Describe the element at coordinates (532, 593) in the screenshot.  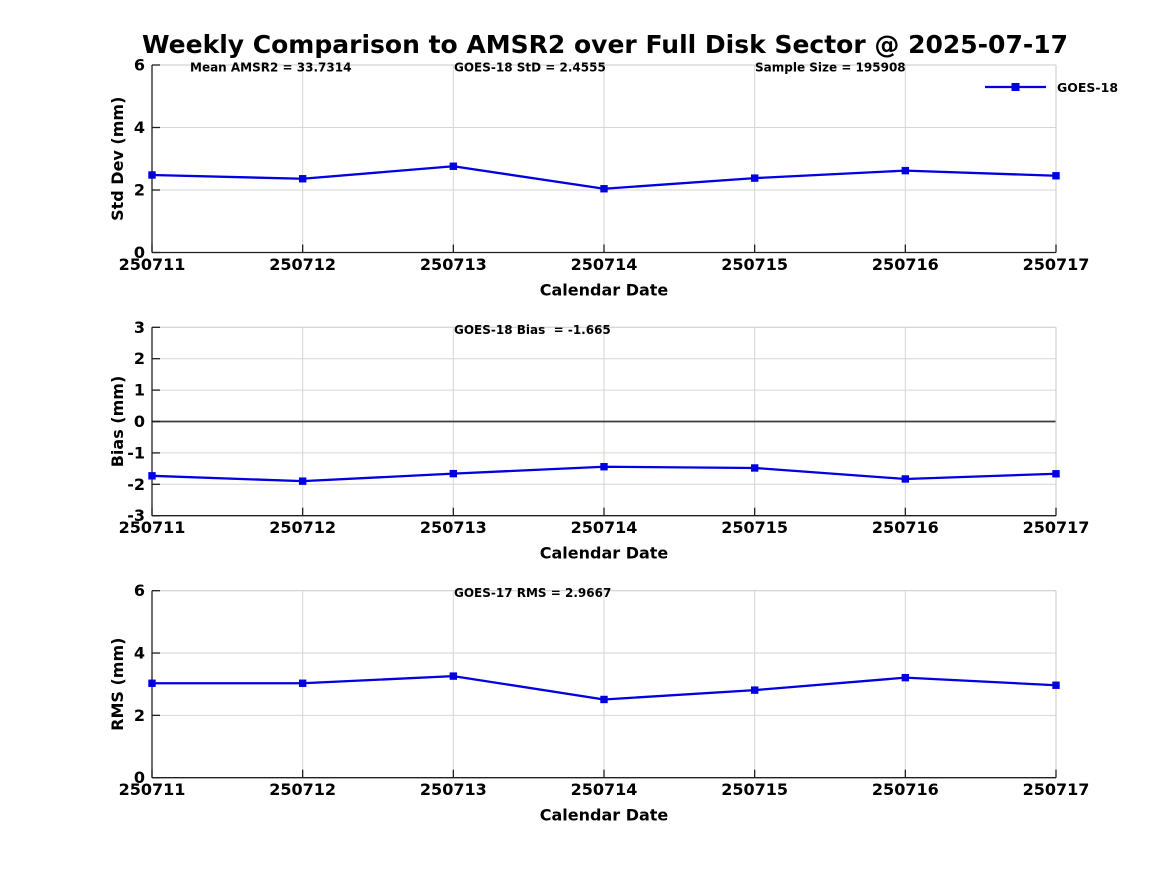
I see `annotation: GOES-17 RMS = 2.9667` at that location.